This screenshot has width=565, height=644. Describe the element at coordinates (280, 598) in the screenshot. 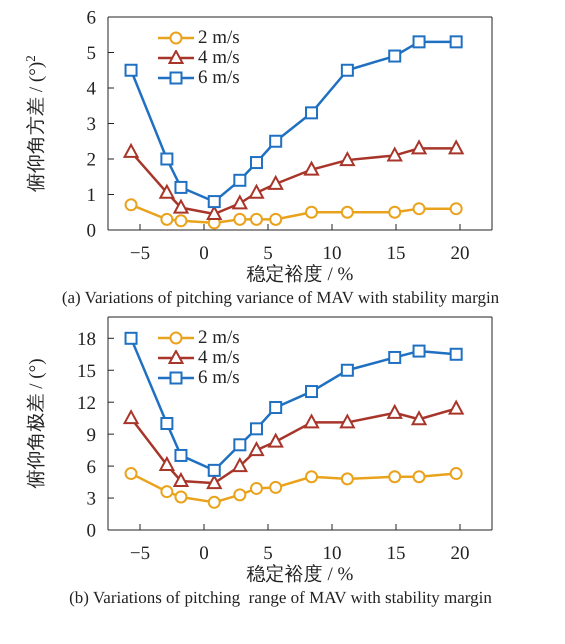

I see `text: (b) Variations of pitching range of MAV with stability margin` at that location.